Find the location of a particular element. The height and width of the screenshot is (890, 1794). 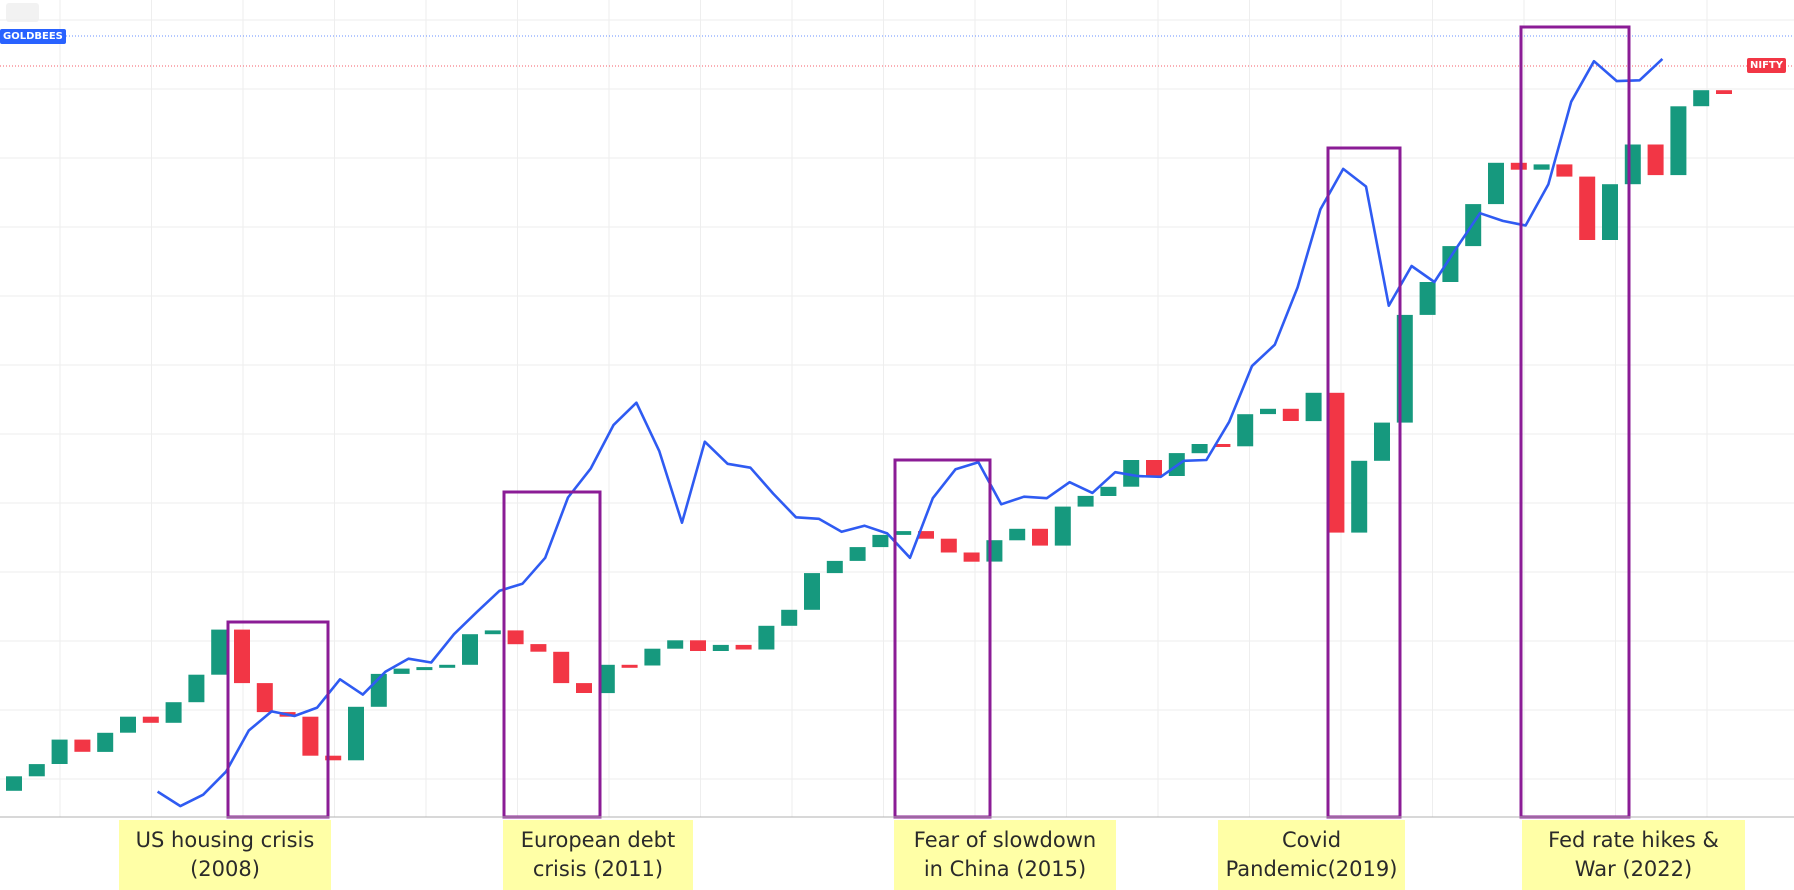

annotation-covid-pandemic: Covid Pandemic(2019) is located at coordinates (1311, 855).